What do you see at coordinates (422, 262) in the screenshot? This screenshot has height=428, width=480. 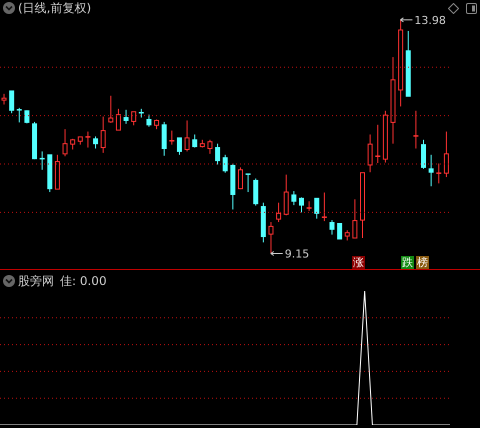 I see `annotation: 榜` at bounding box center [422, 262].